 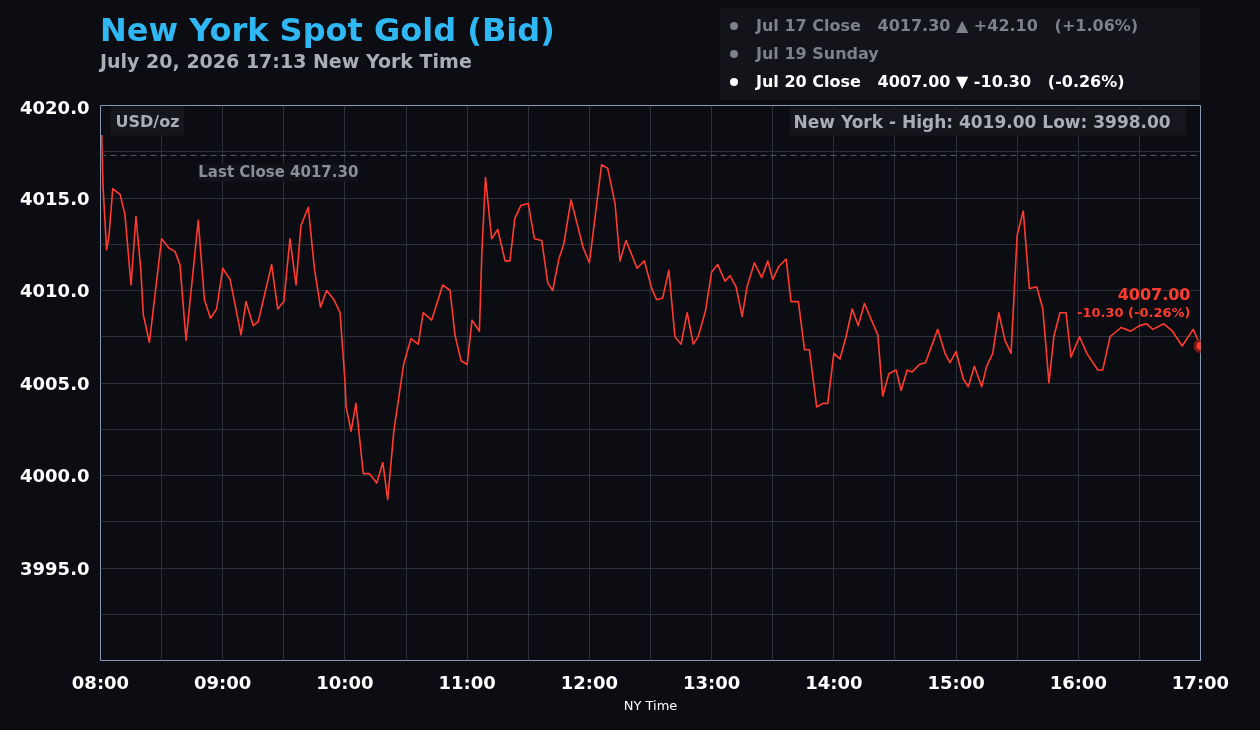 What do you see at coordinates (650, 705) in the screenshot?
I see `x-axis-title: NY Time` at bounding box center [650, 705].